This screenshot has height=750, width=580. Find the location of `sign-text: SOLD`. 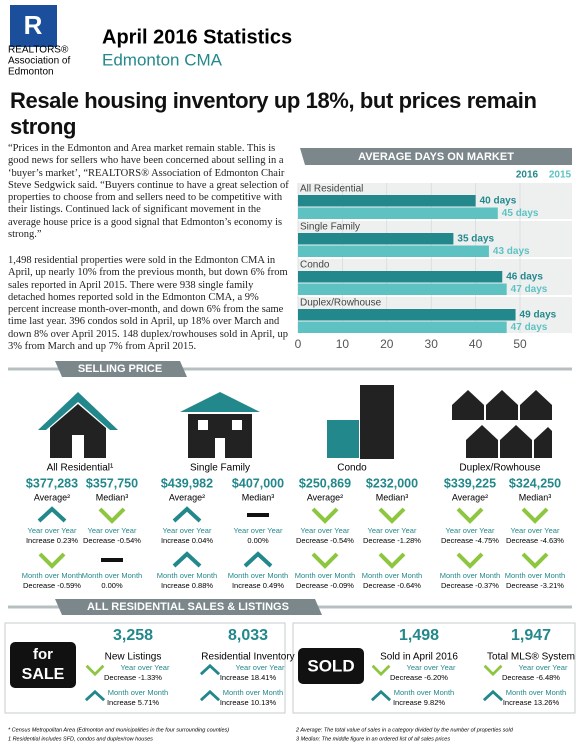

sign-text: SOLD is located at coordinates (330, 665).